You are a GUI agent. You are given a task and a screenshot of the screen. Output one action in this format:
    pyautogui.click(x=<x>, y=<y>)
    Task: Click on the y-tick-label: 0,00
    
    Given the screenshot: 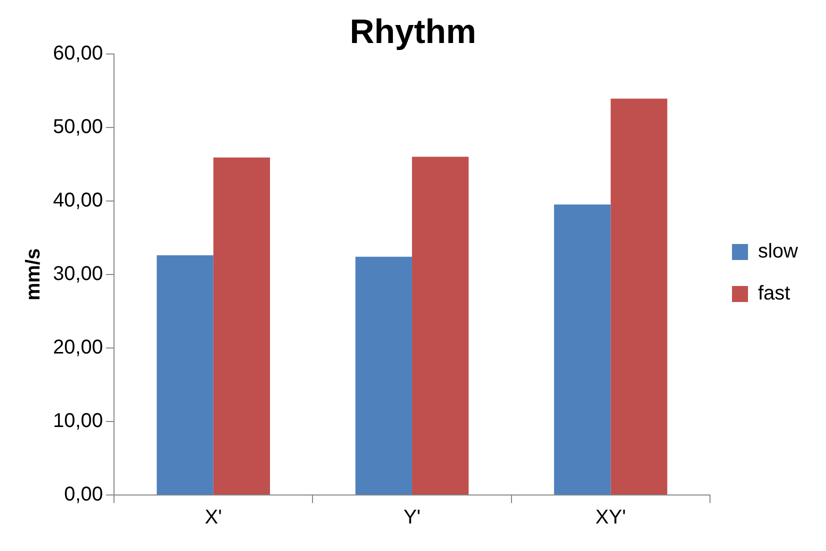 What is the action you would take?
    pyautogui.click(x=84, y=495)
    